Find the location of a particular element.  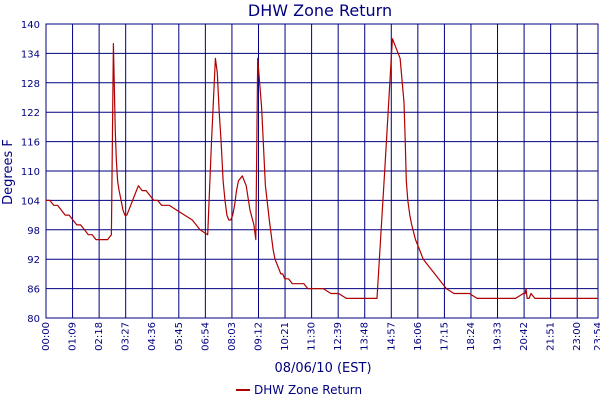

y-tick-label: 104 is located at coordinates (30, 201).